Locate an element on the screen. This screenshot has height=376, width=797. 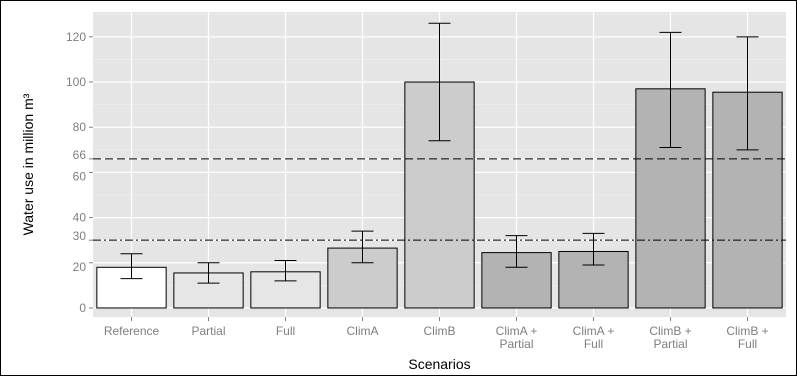
x-tick-label: ClimB + Partial is located at coordinates (670, 337).